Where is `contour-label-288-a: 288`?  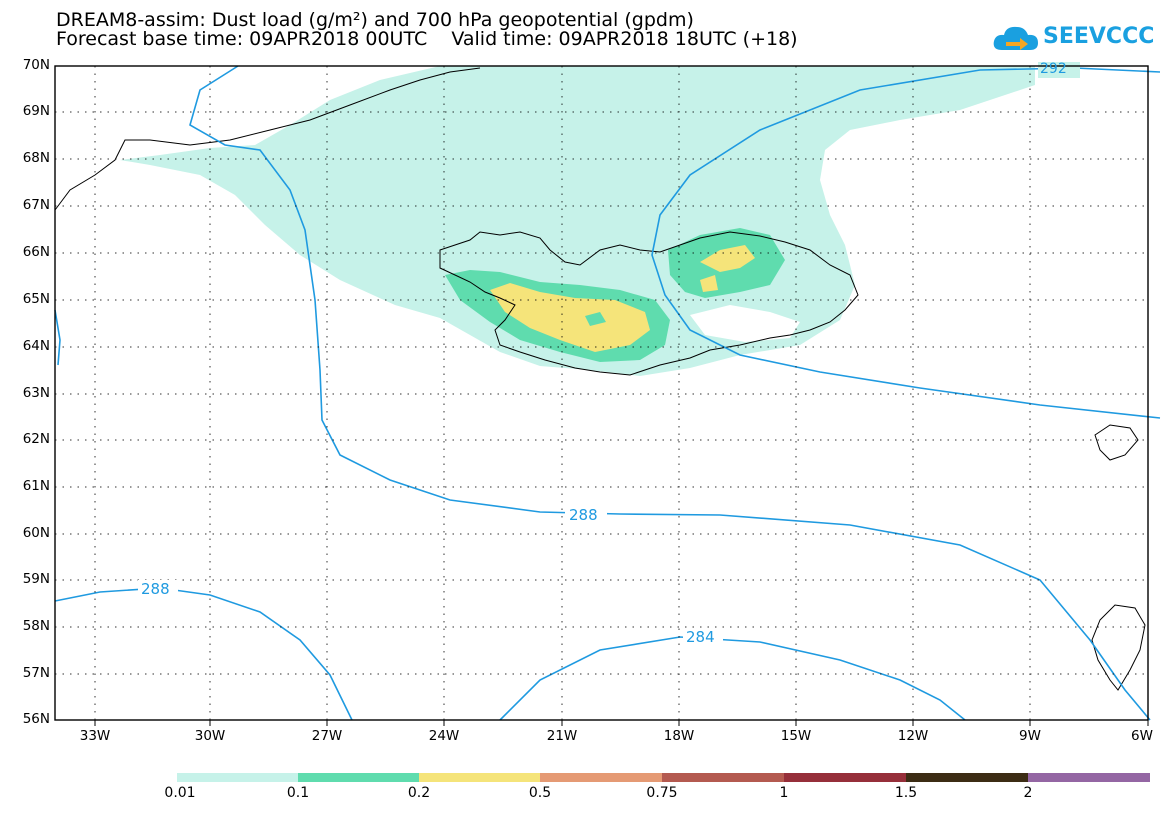 contour-label-288-a: 288 is located at coordinates (583, 515).